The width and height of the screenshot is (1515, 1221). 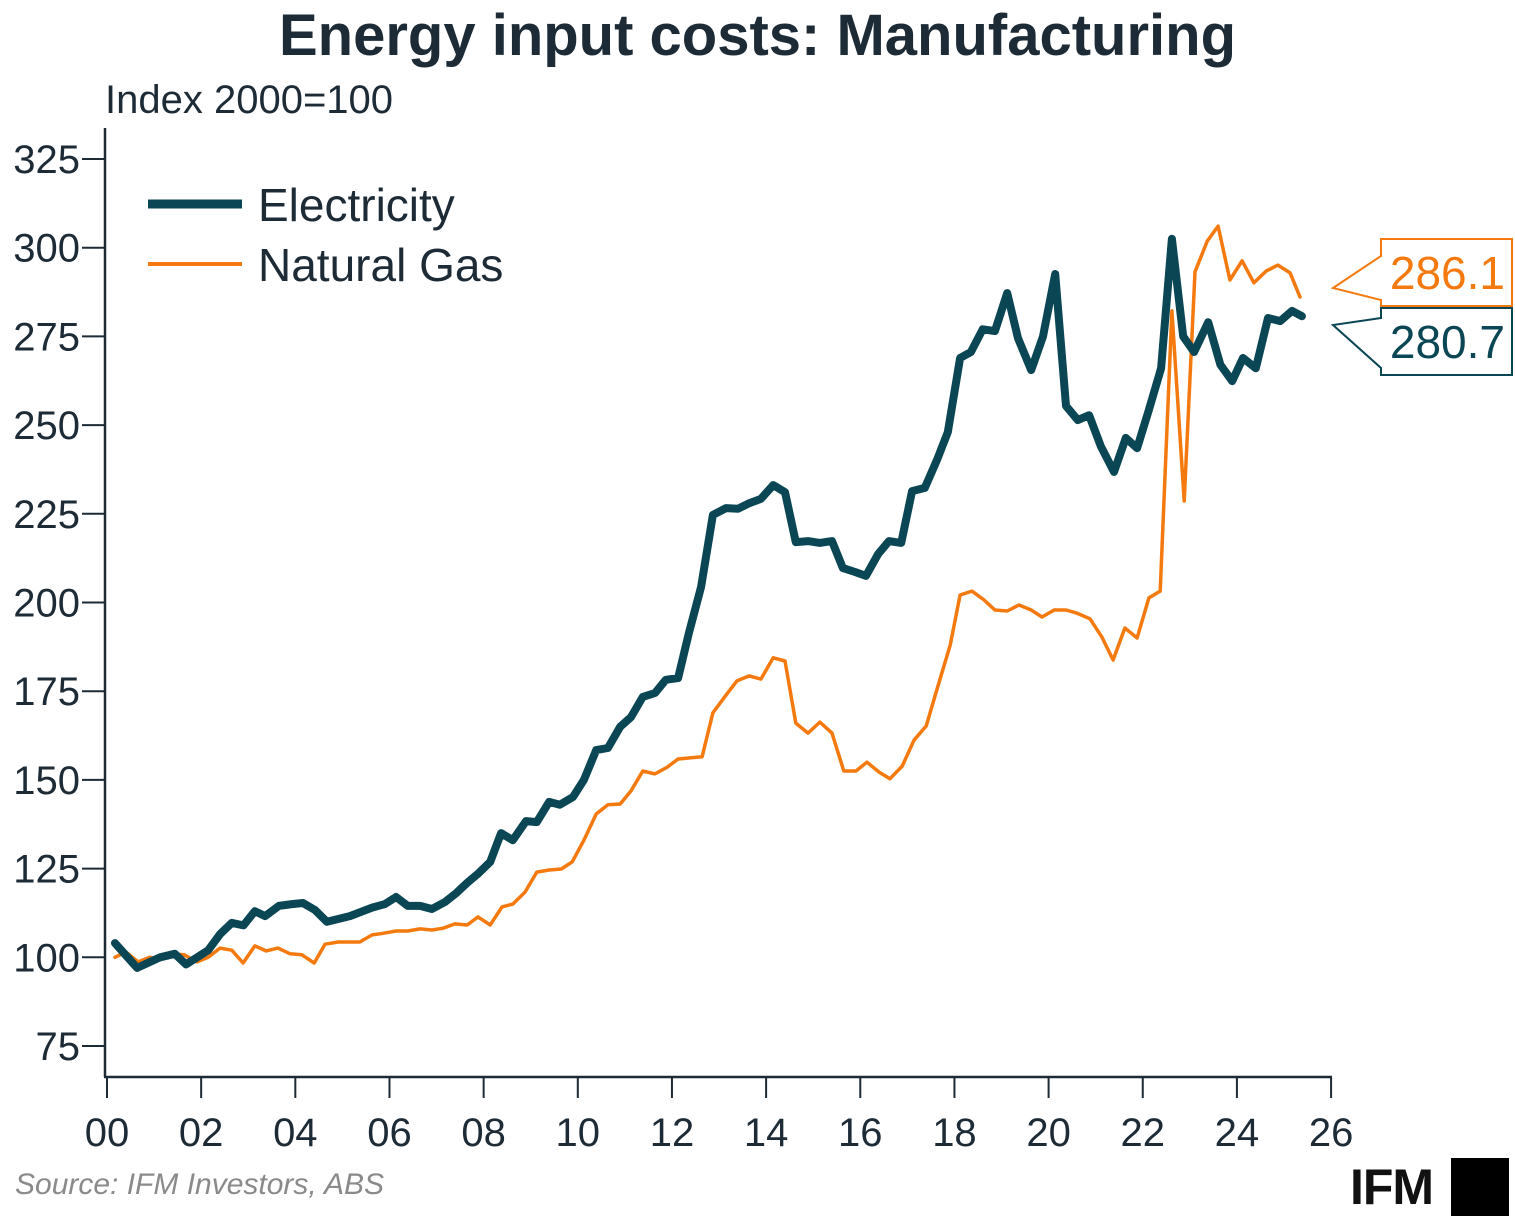 What do you see at coordinates (954, 1133) in the screenshot?
I see `x-tick-label: 18` at bounding box center [954, 1133].